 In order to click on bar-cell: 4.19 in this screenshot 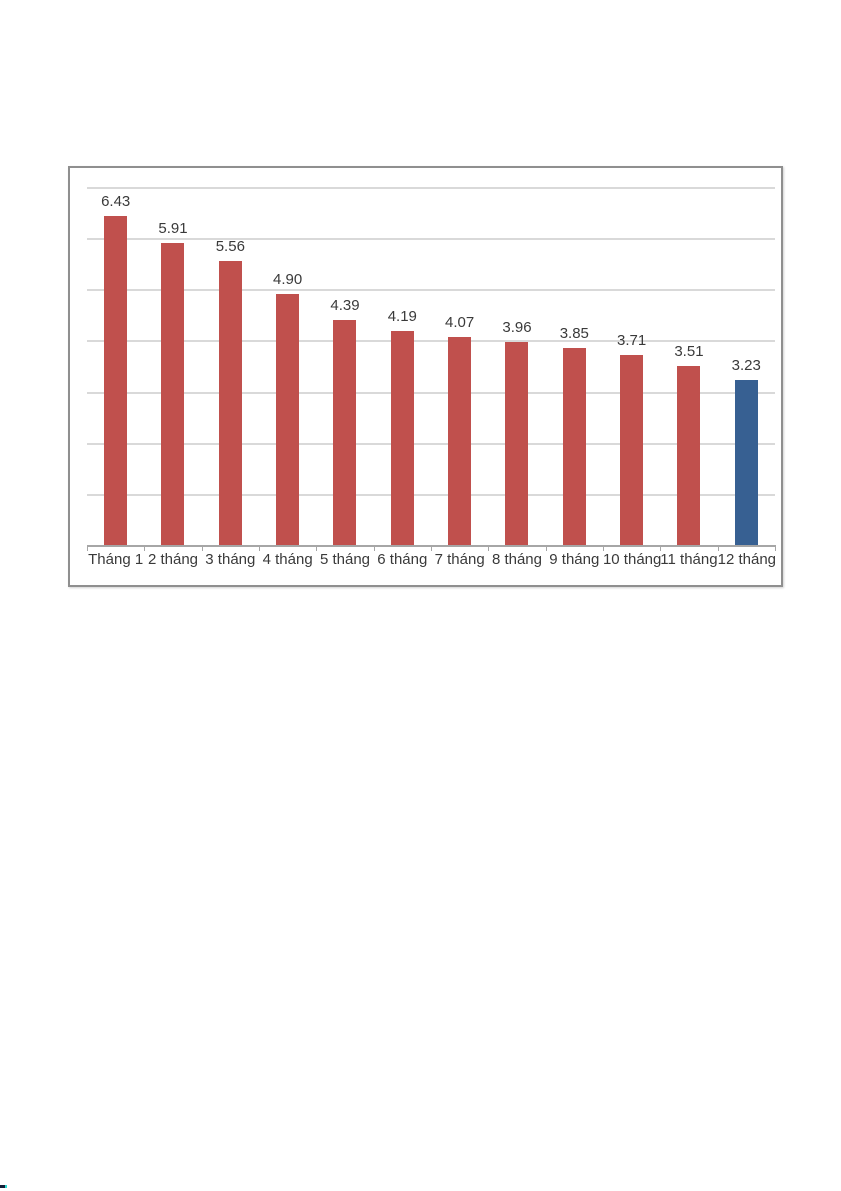, I will do `click(402, 366)`.